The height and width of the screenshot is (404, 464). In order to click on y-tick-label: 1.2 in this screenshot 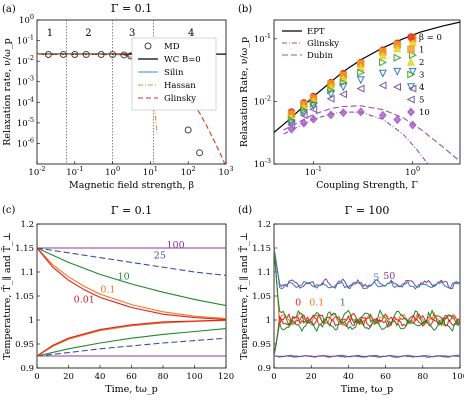, I will do `click(264, 225)`.